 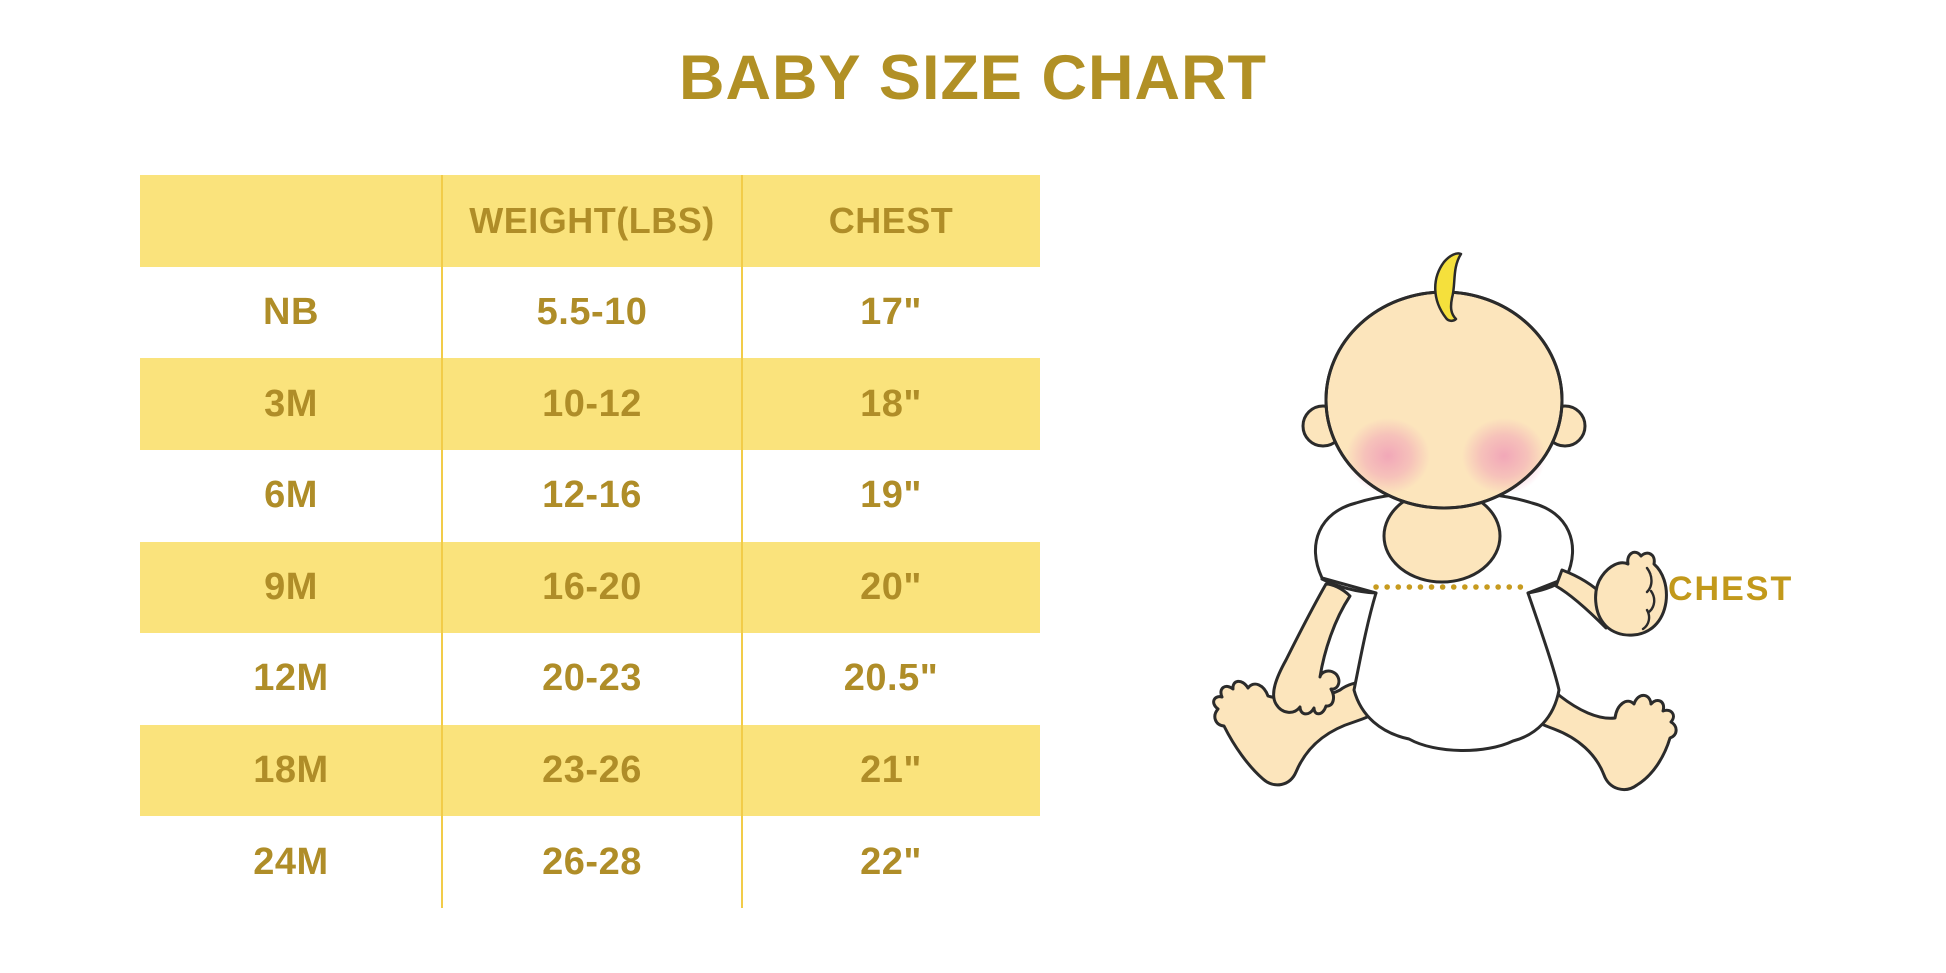 What do you see at coordinates (1448, 287) in the screenshot?
I see `baby-hair-curl` at bounding box center [1448, 287].